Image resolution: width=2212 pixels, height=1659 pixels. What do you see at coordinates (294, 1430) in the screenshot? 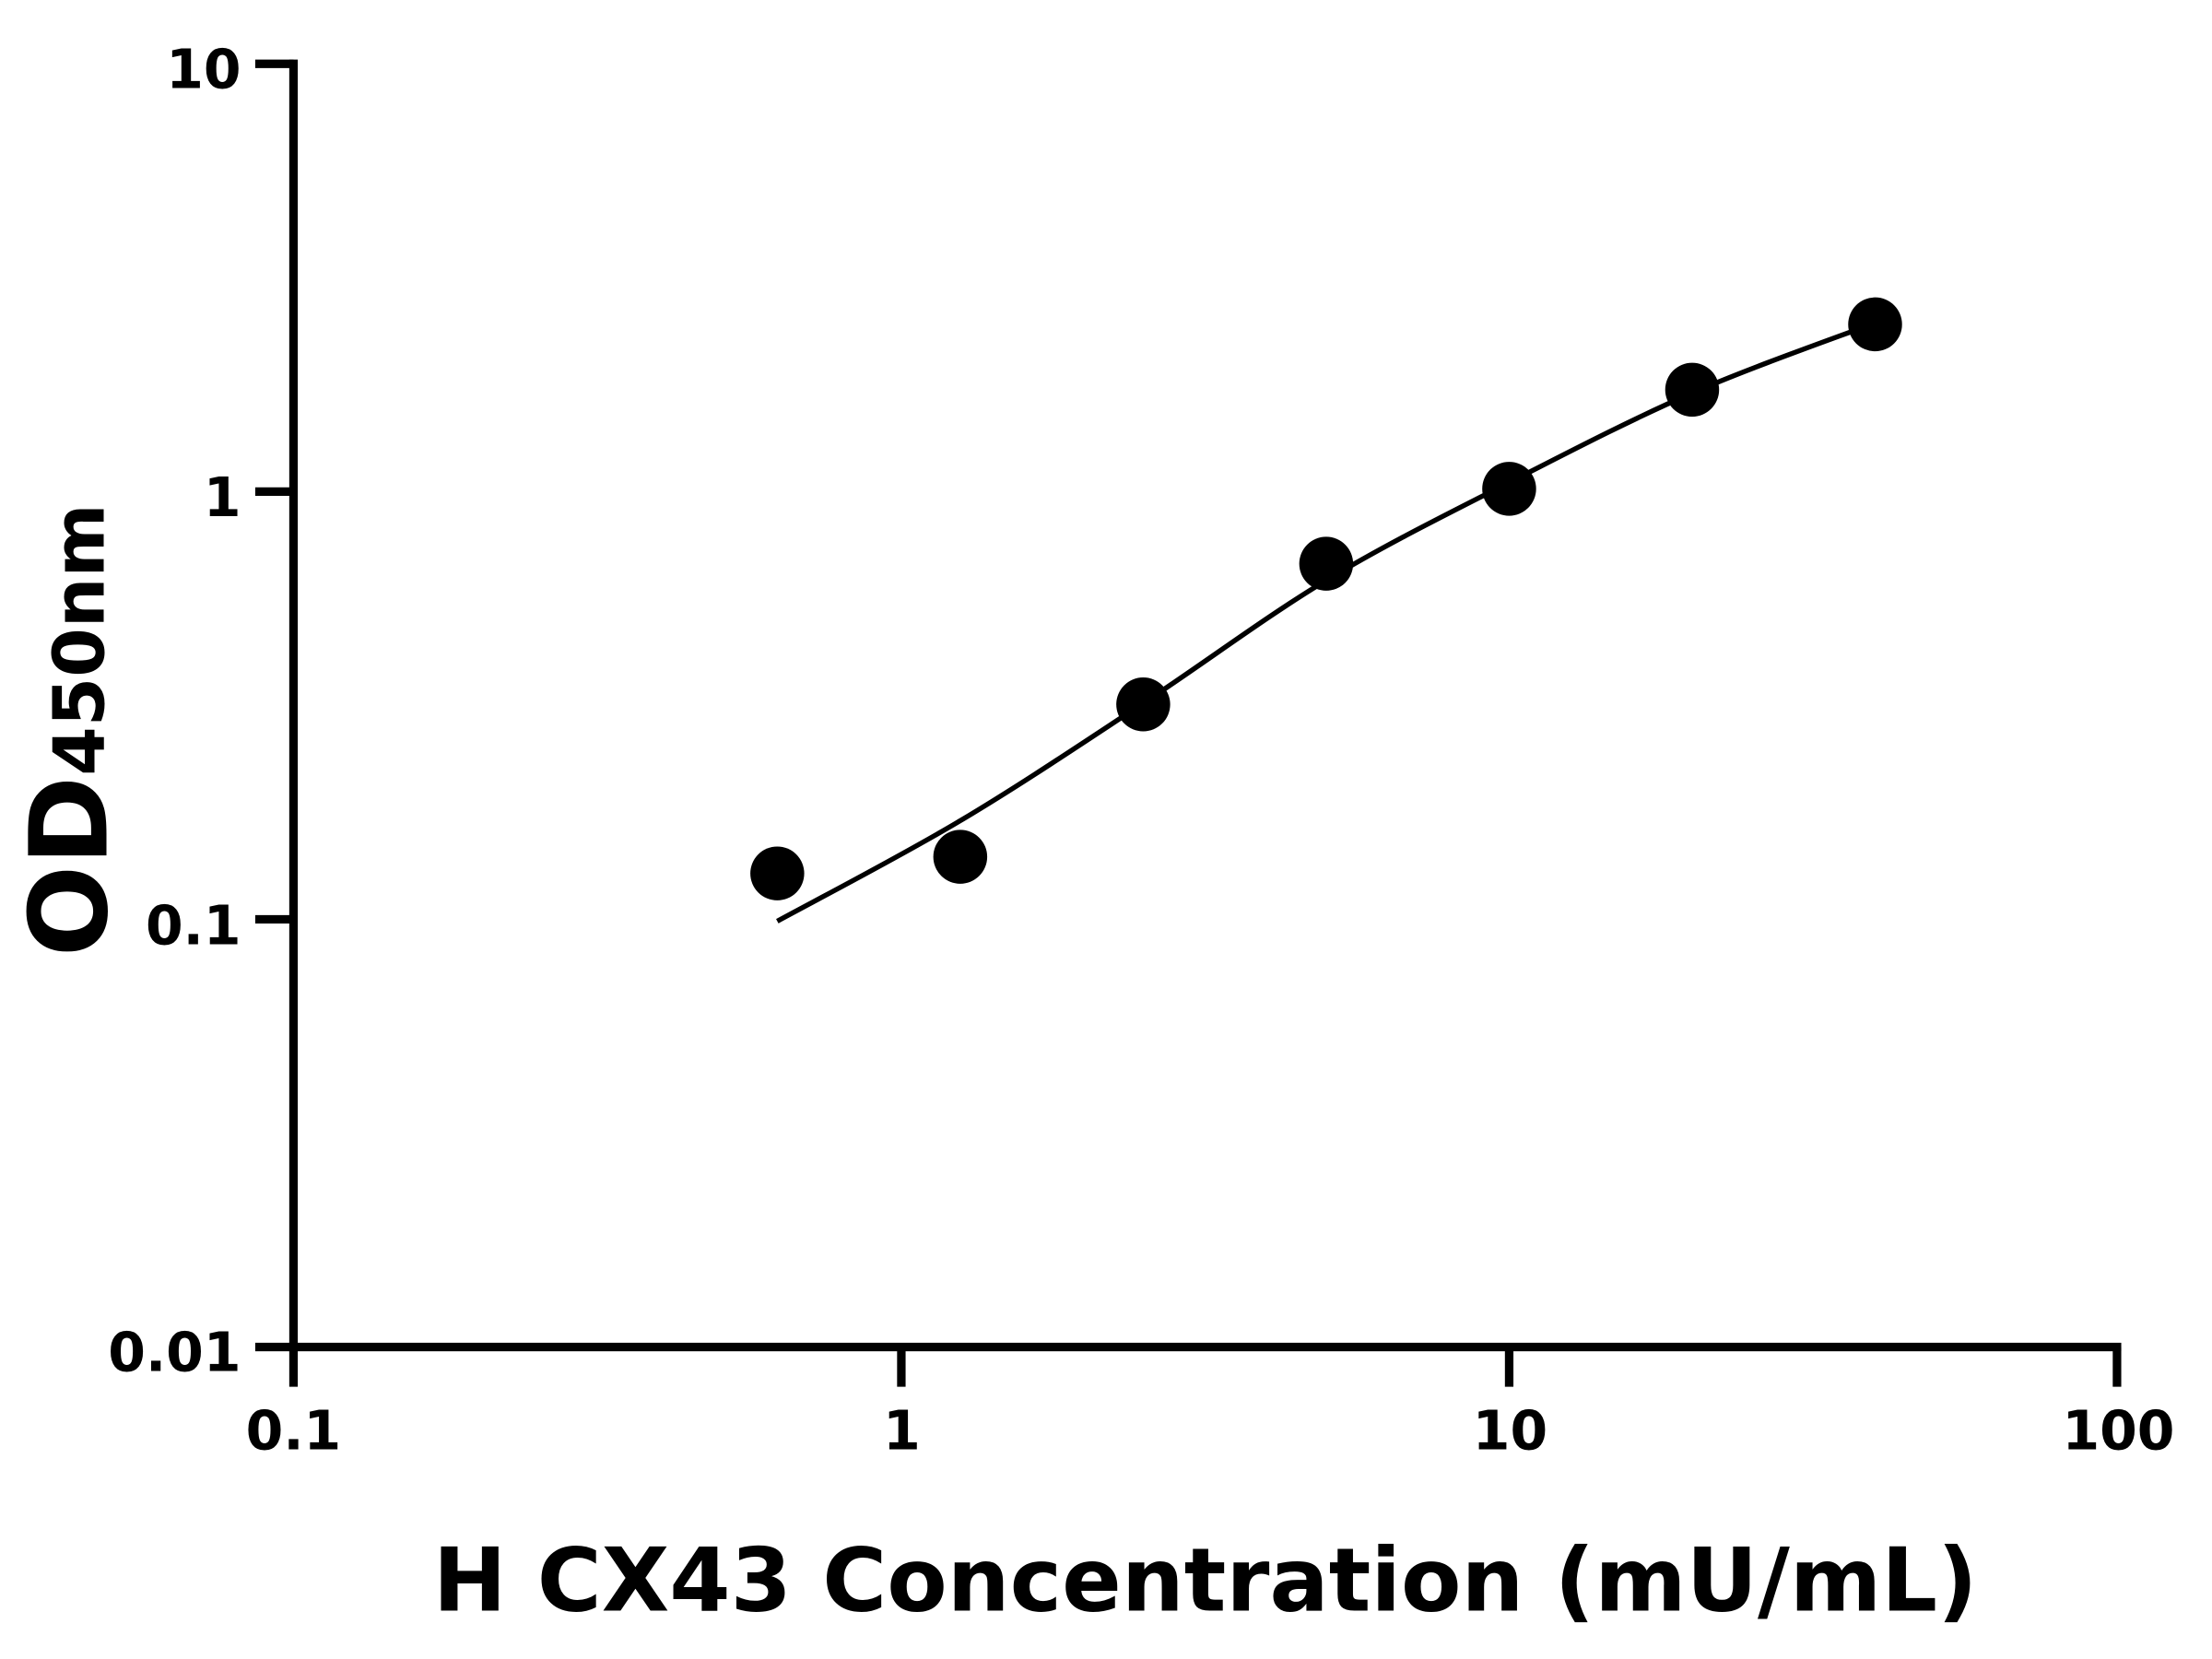
I see `x-tick-label: 0.1` at bounding box center [294, 1430].